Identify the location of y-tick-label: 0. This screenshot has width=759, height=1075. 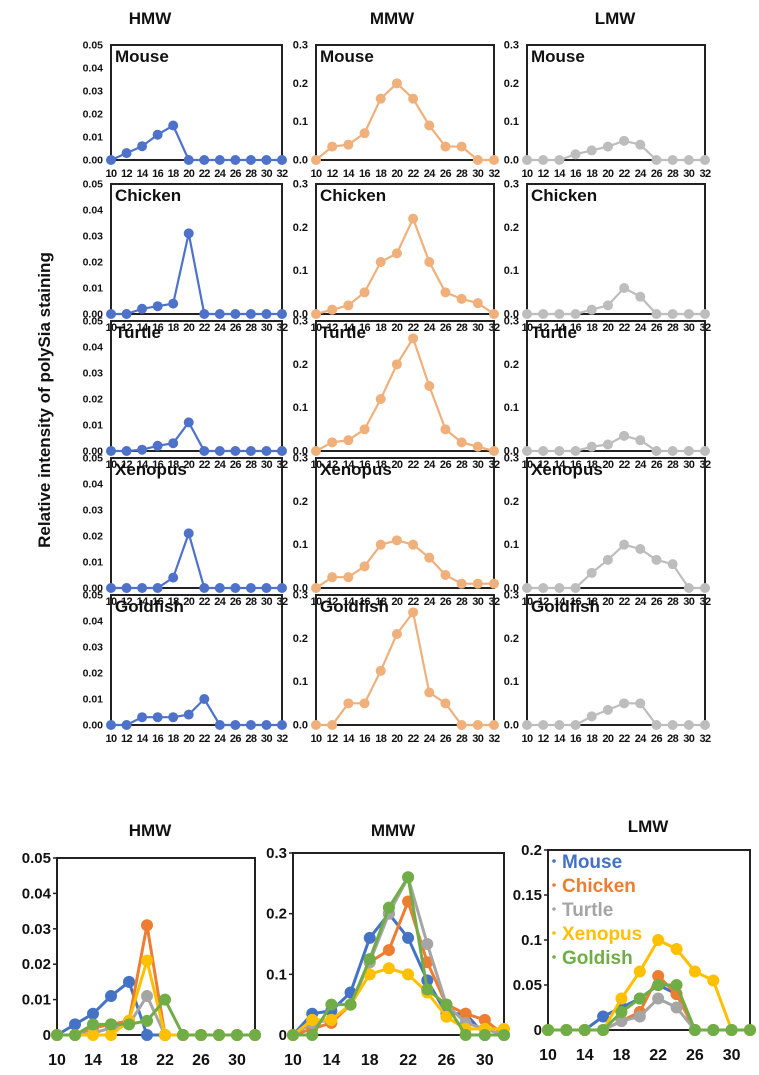
(47, 1035).